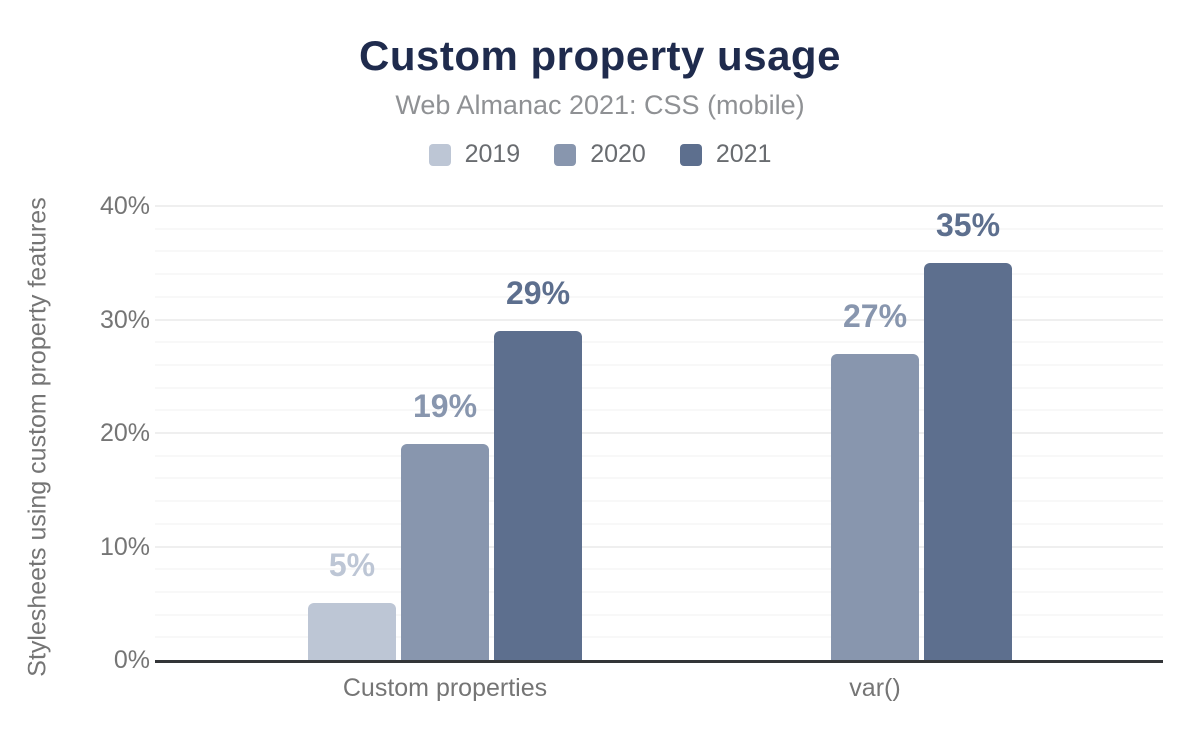 The width and height of the screenshot is (1200, 742). I want to click on bar-label-2020-custom-properties: 19%, so click(445, 406).